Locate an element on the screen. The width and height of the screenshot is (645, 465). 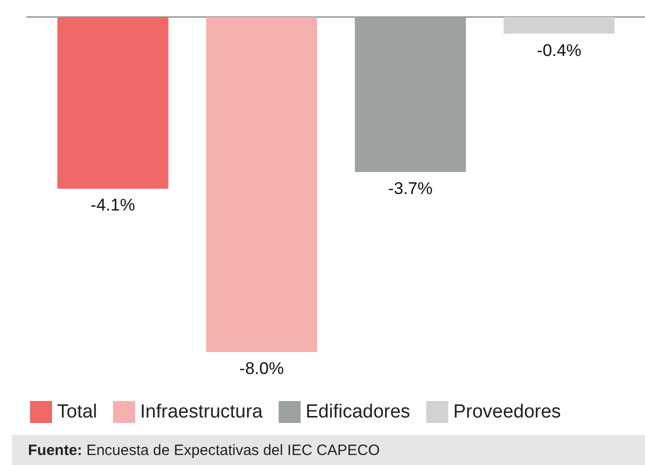
legend-label: Edificadores is located at coordinates (358, 412).